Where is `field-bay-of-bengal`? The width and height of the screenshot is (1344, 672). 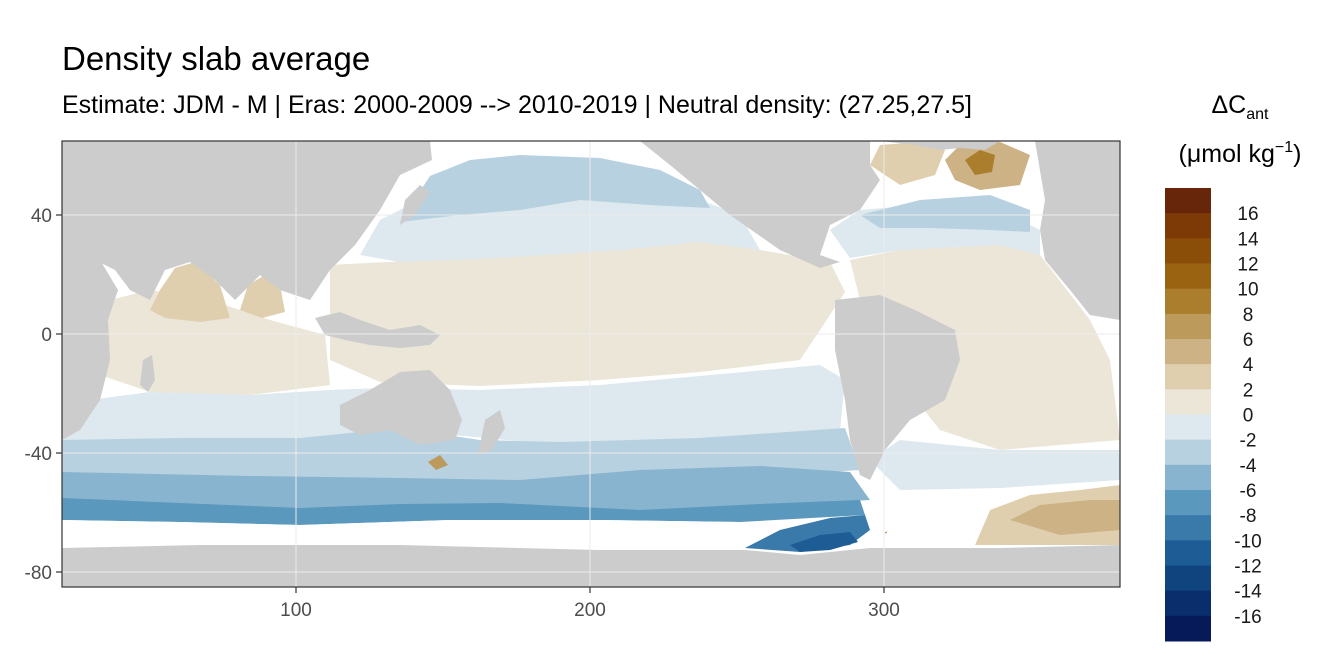
field-bay-of-bengal is located at coordinates (262, 296).